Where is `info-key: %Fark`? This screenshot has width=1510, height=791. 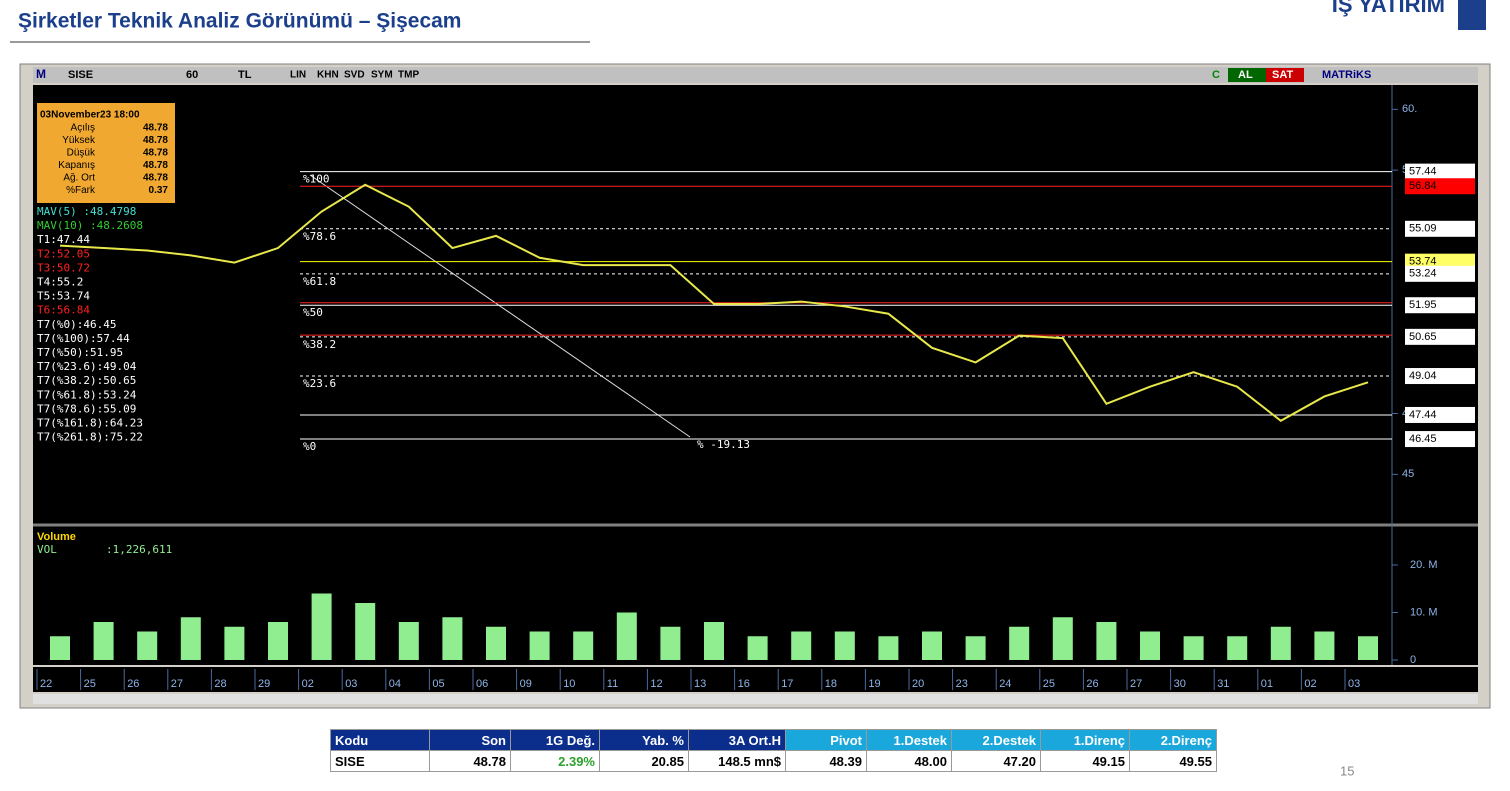
info-key: %Fark is located at coordinates (81, 190).